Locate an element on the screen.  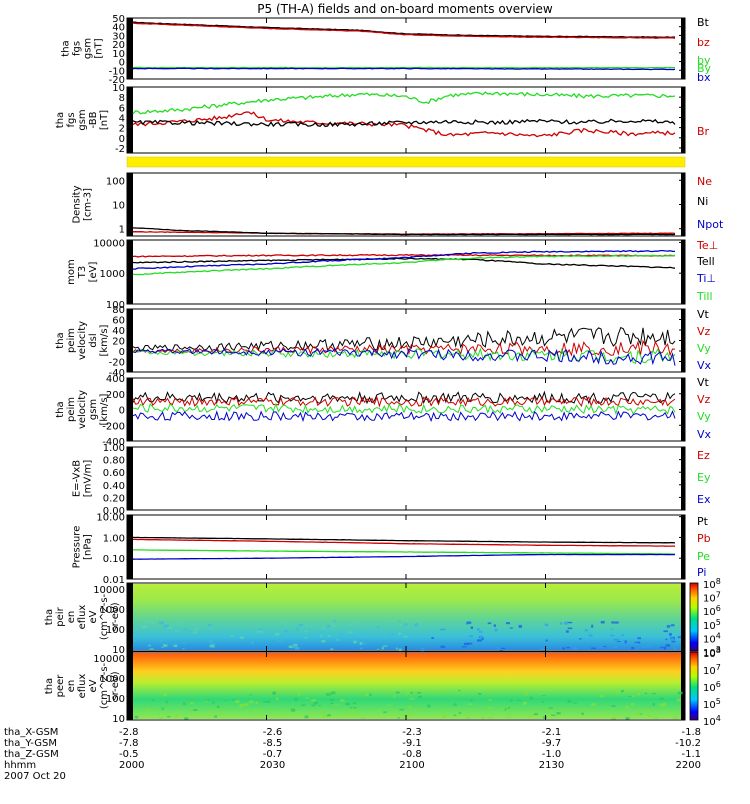
y-tick-label: 0.60 is located at coordinates (114, 473).